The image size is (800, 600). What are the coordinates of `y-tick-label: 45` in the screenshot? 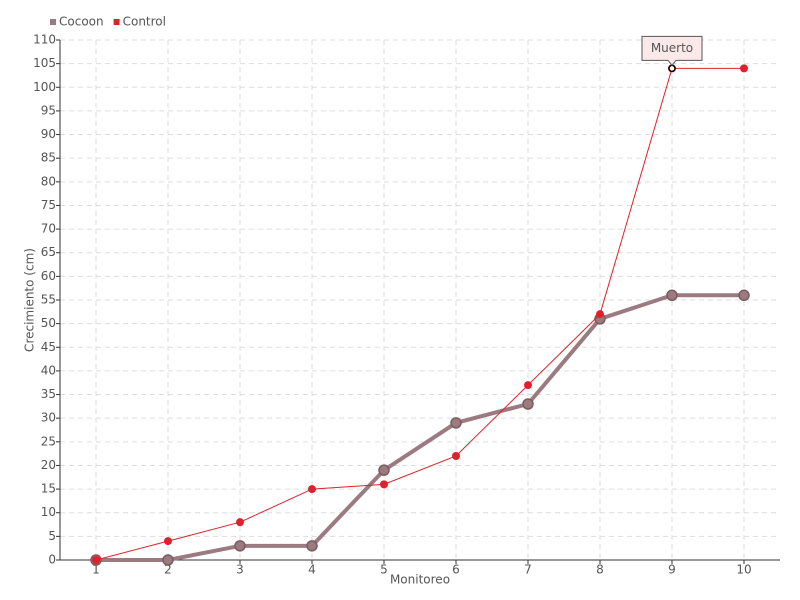 It's located at (48, 347).